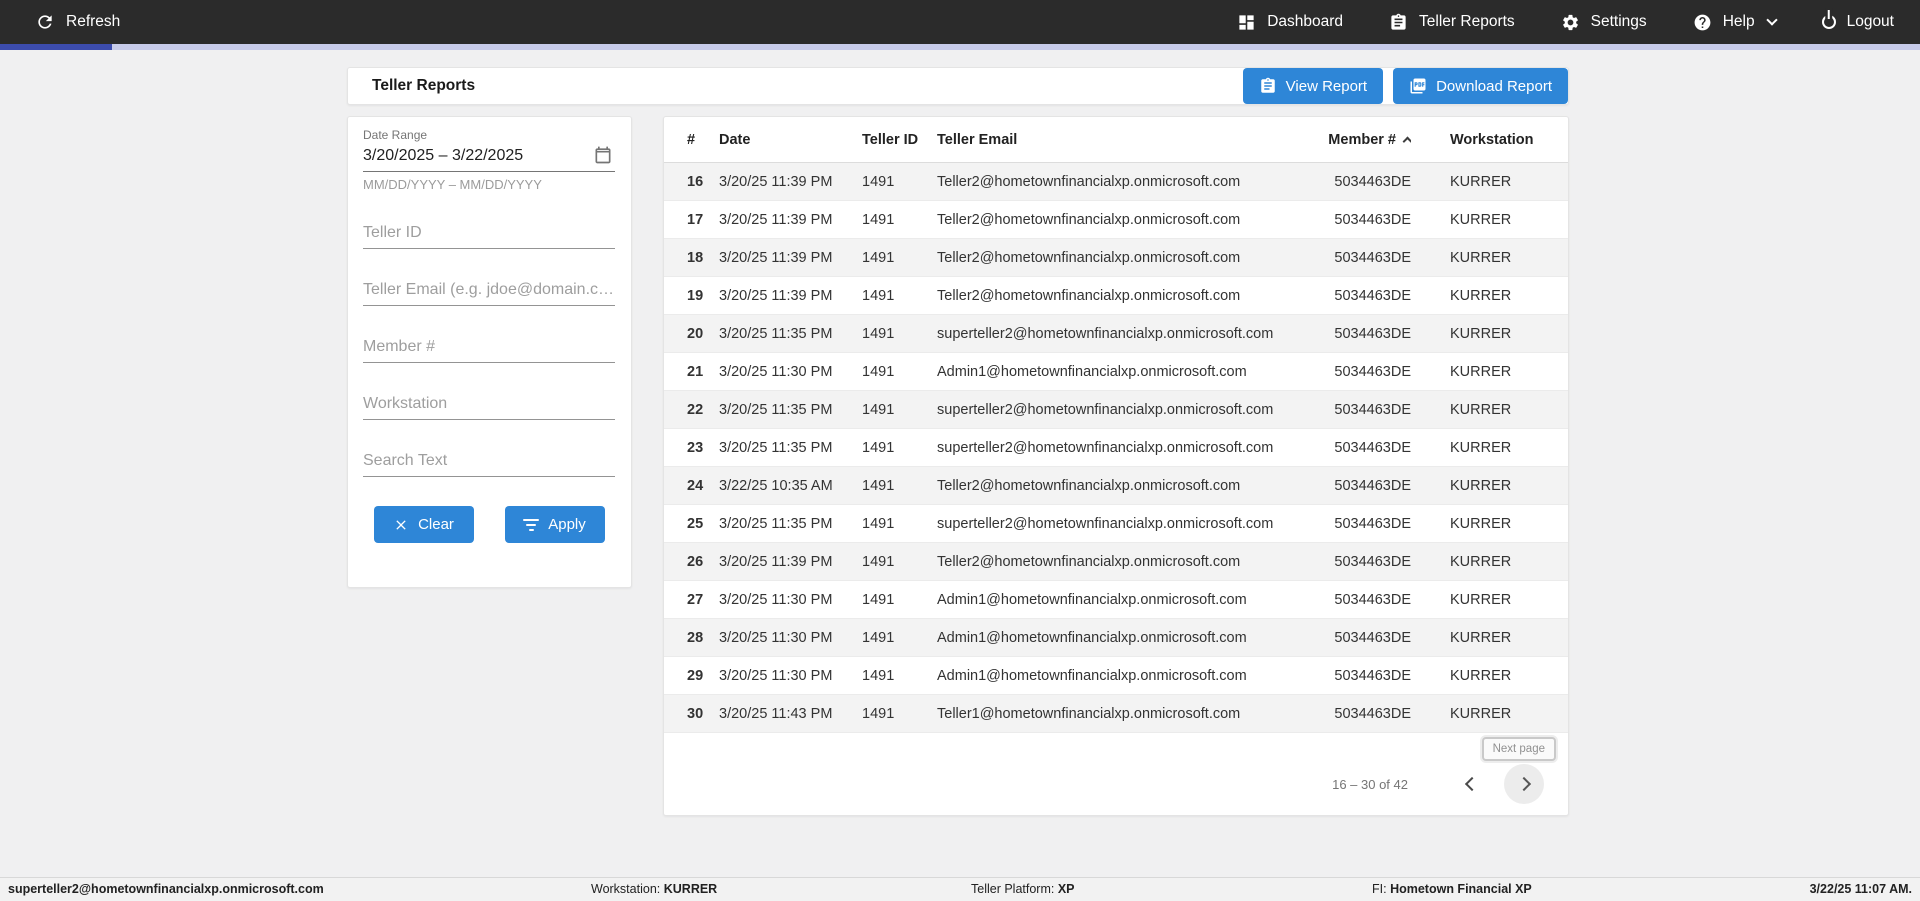  I want to click on nav-item-help: Help, so click(1735, 22).